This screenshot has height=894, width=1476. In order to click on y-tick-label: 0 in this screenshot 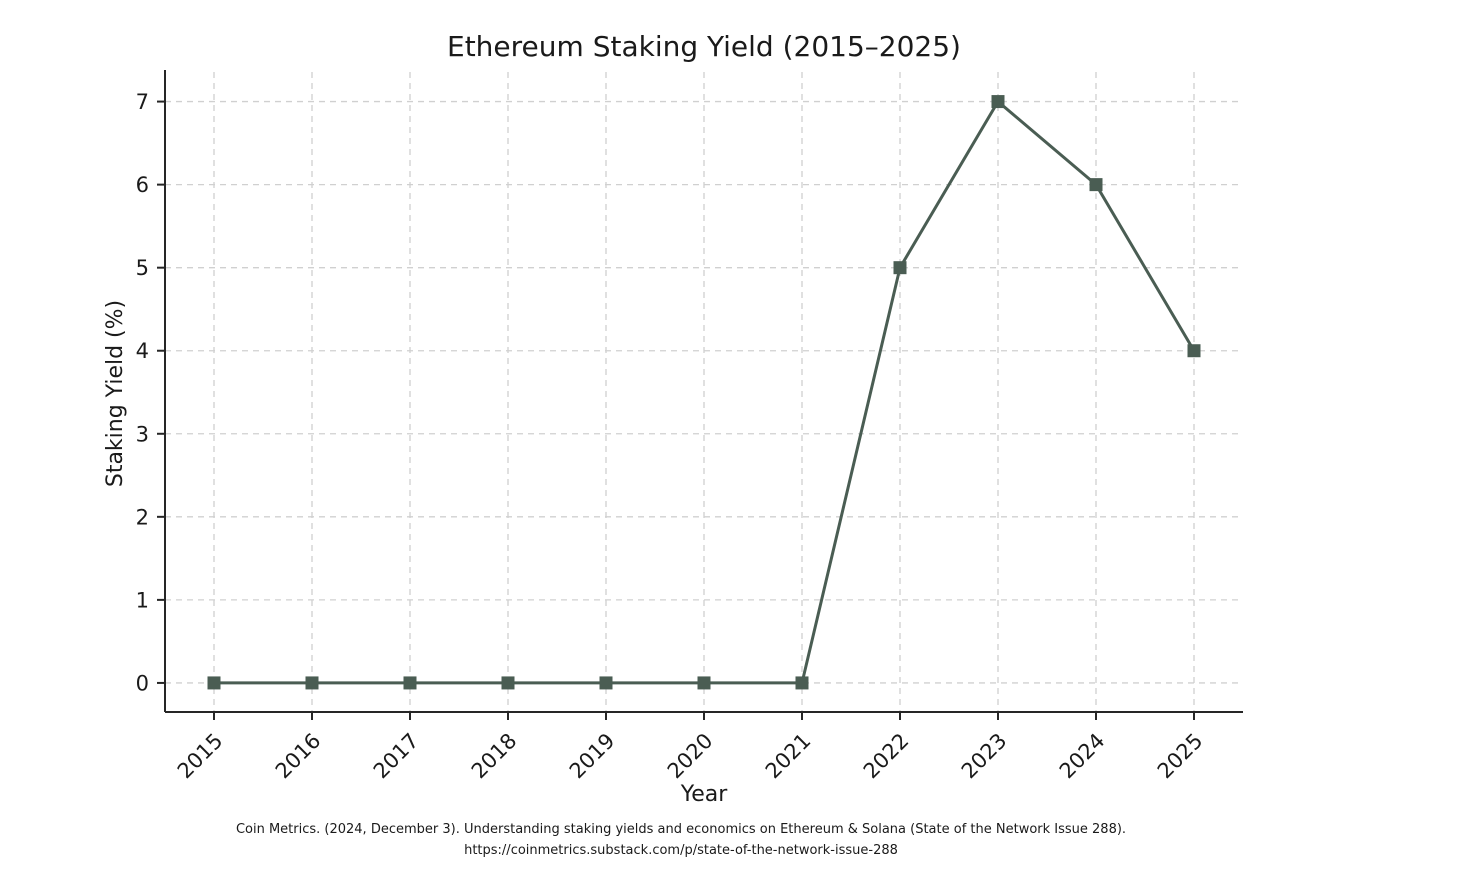, I will do `click(142, 683)`.